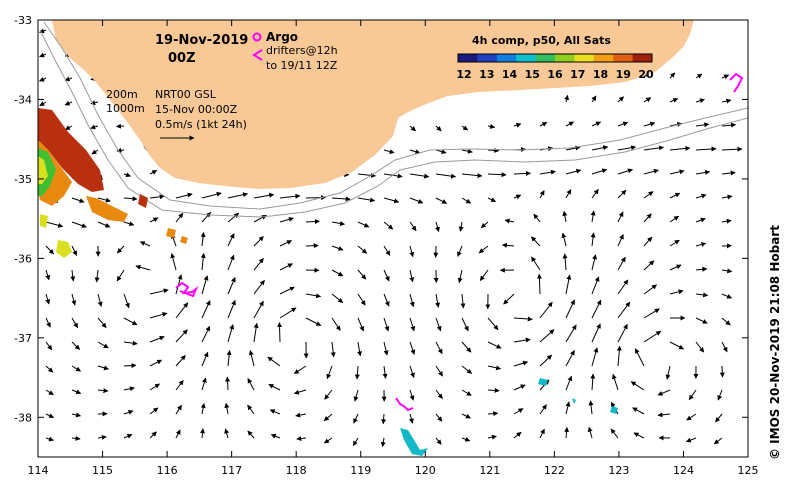 The image size is (790, 492). I want to click on lat-tick-label: -34, so click(23, 99).